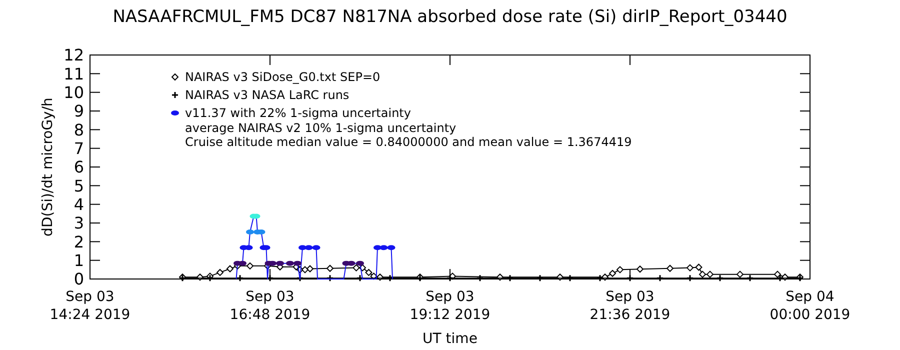 This screenshot has width=900, height=350. I want to click on y-tick-label: 5, so click(79, 186).